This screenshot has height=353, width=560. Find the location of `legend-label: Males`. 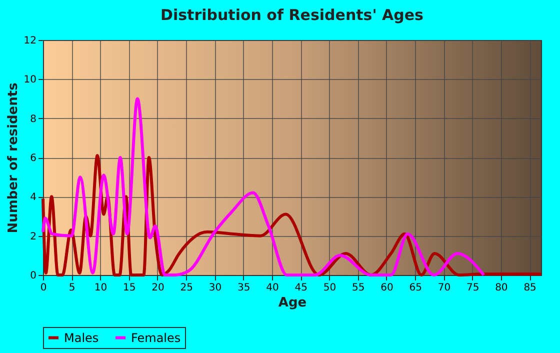

legend-label: Males is located at coordinates (81, 337).